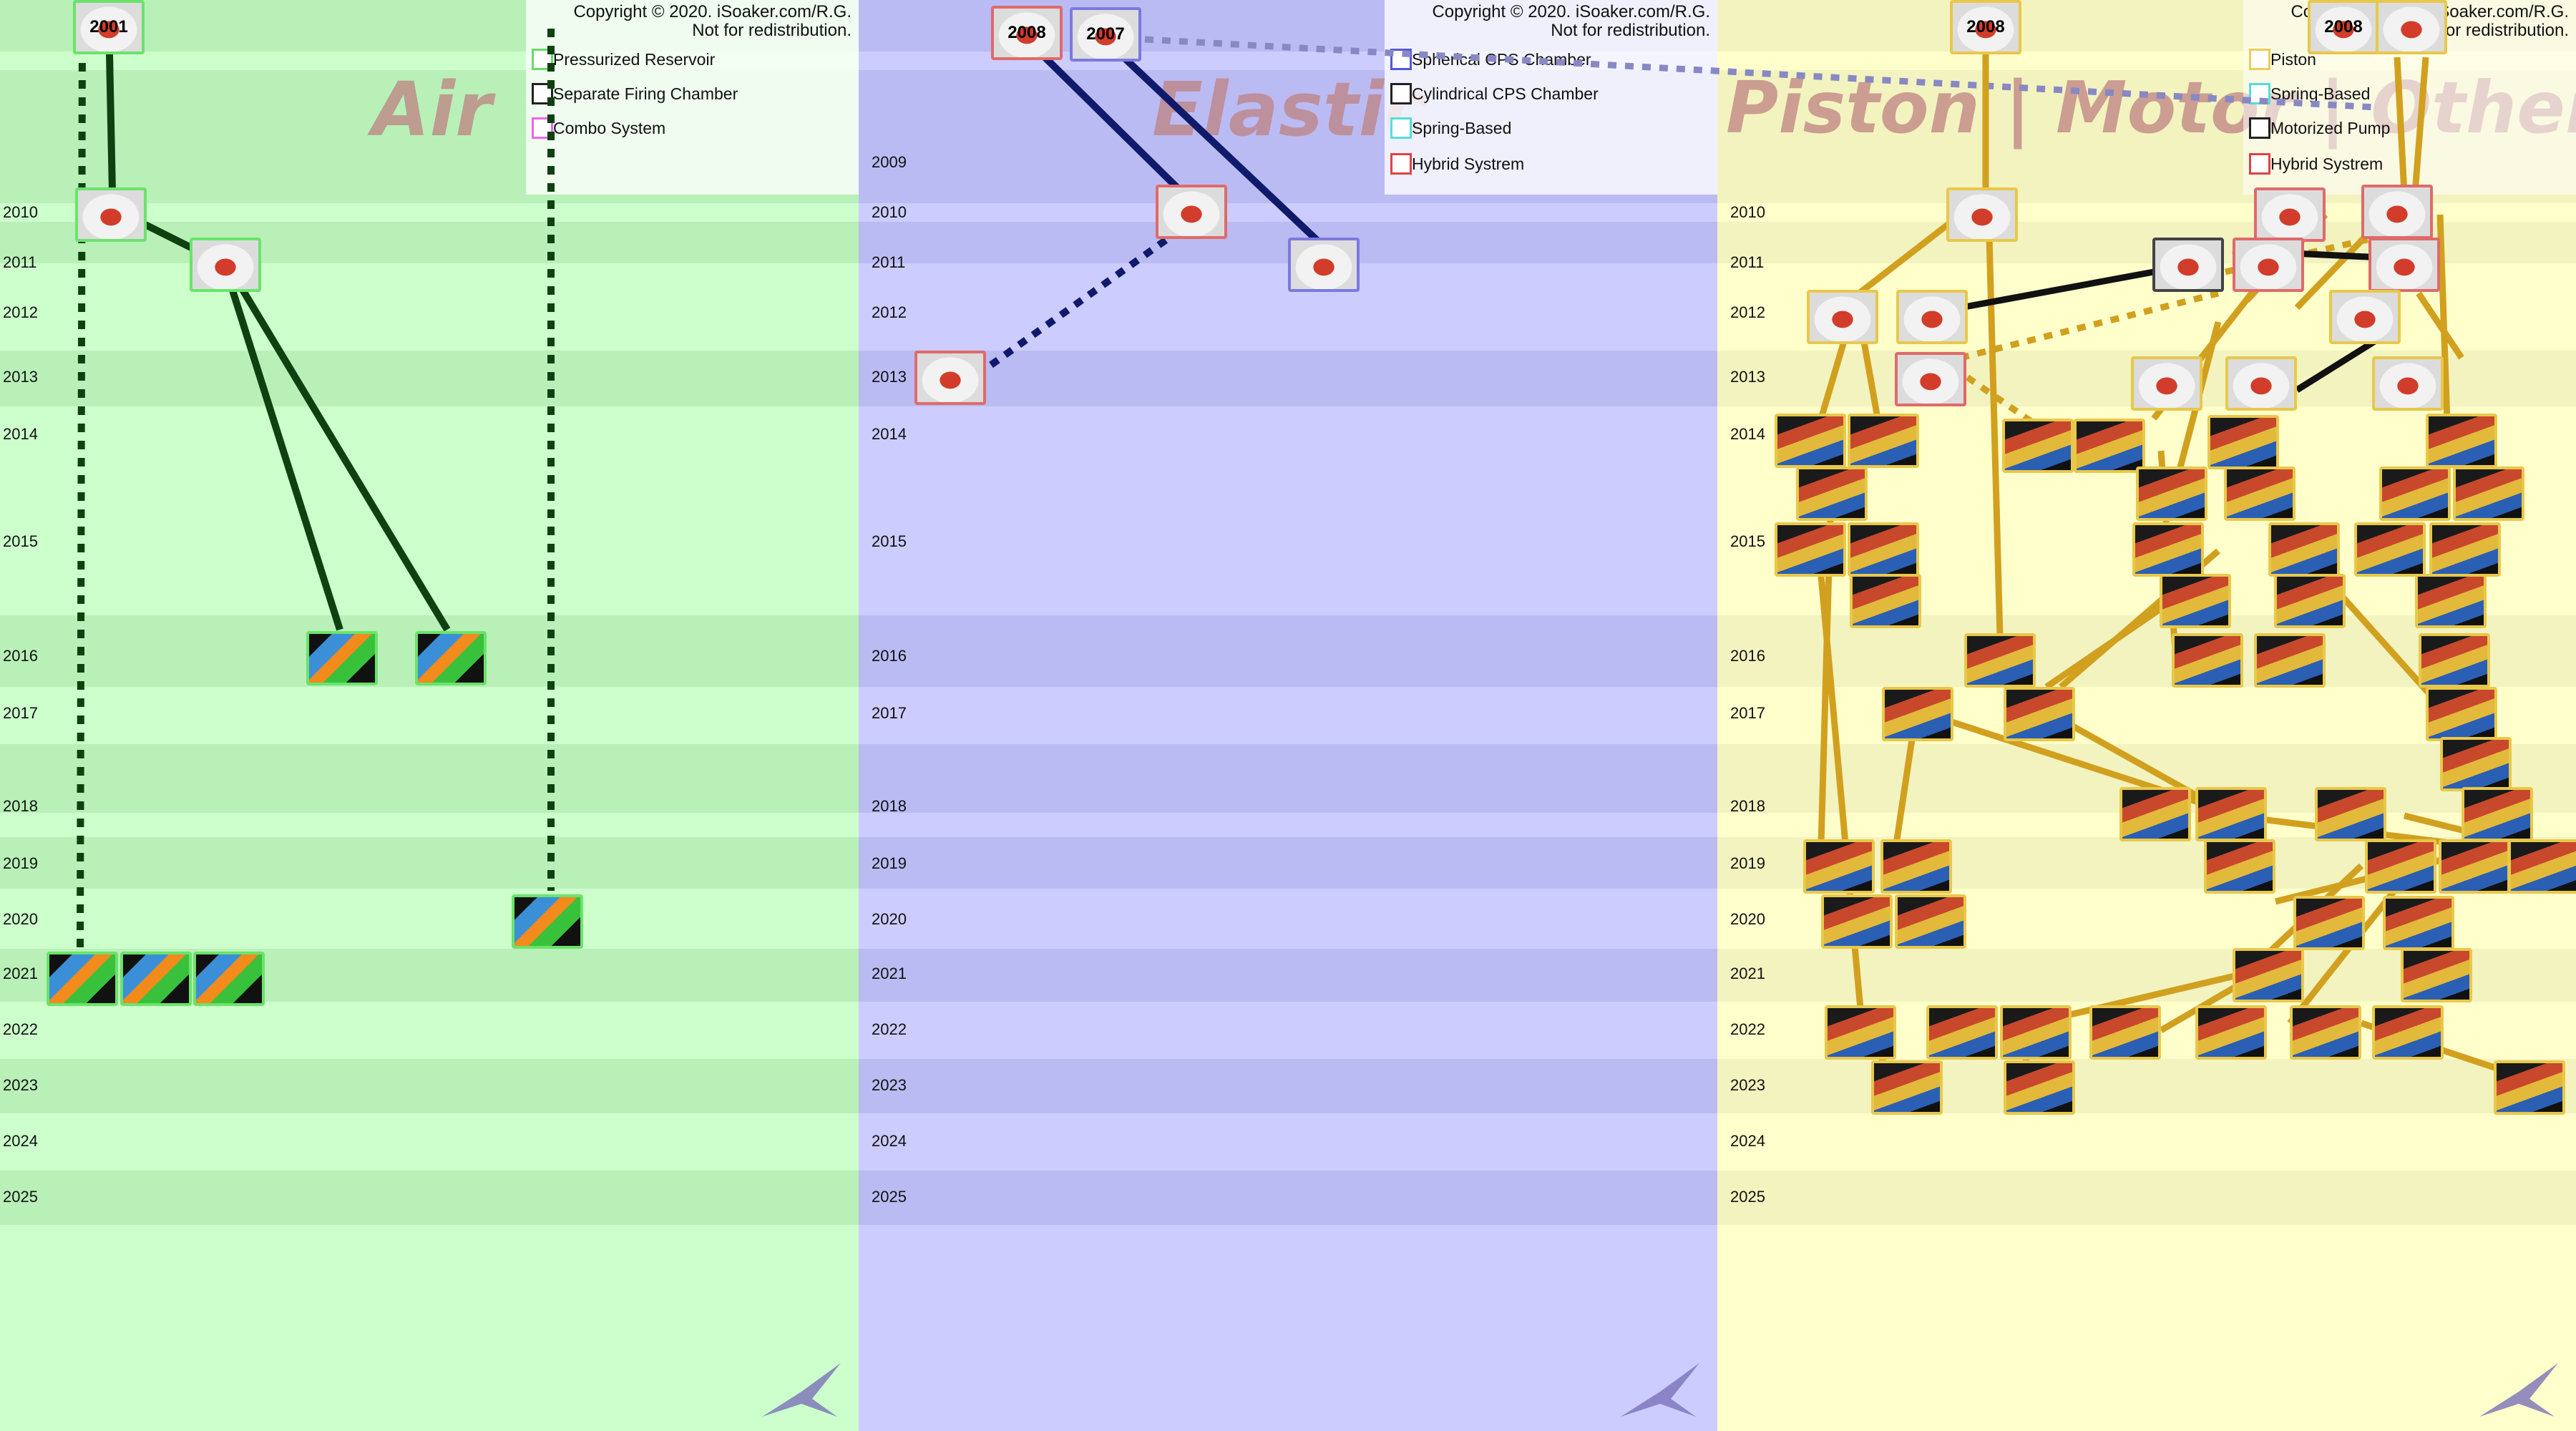 This screenshot has width=2576, height=1431. I want to click on blaster-thumbnail: 2001, so click(109, 27).